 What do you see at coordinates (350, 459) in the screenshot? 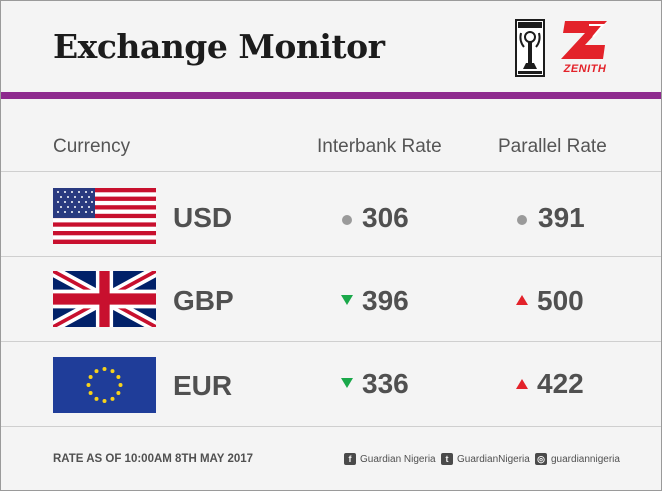
I see `facebook-icon: f` at bounding box center [350, 459].